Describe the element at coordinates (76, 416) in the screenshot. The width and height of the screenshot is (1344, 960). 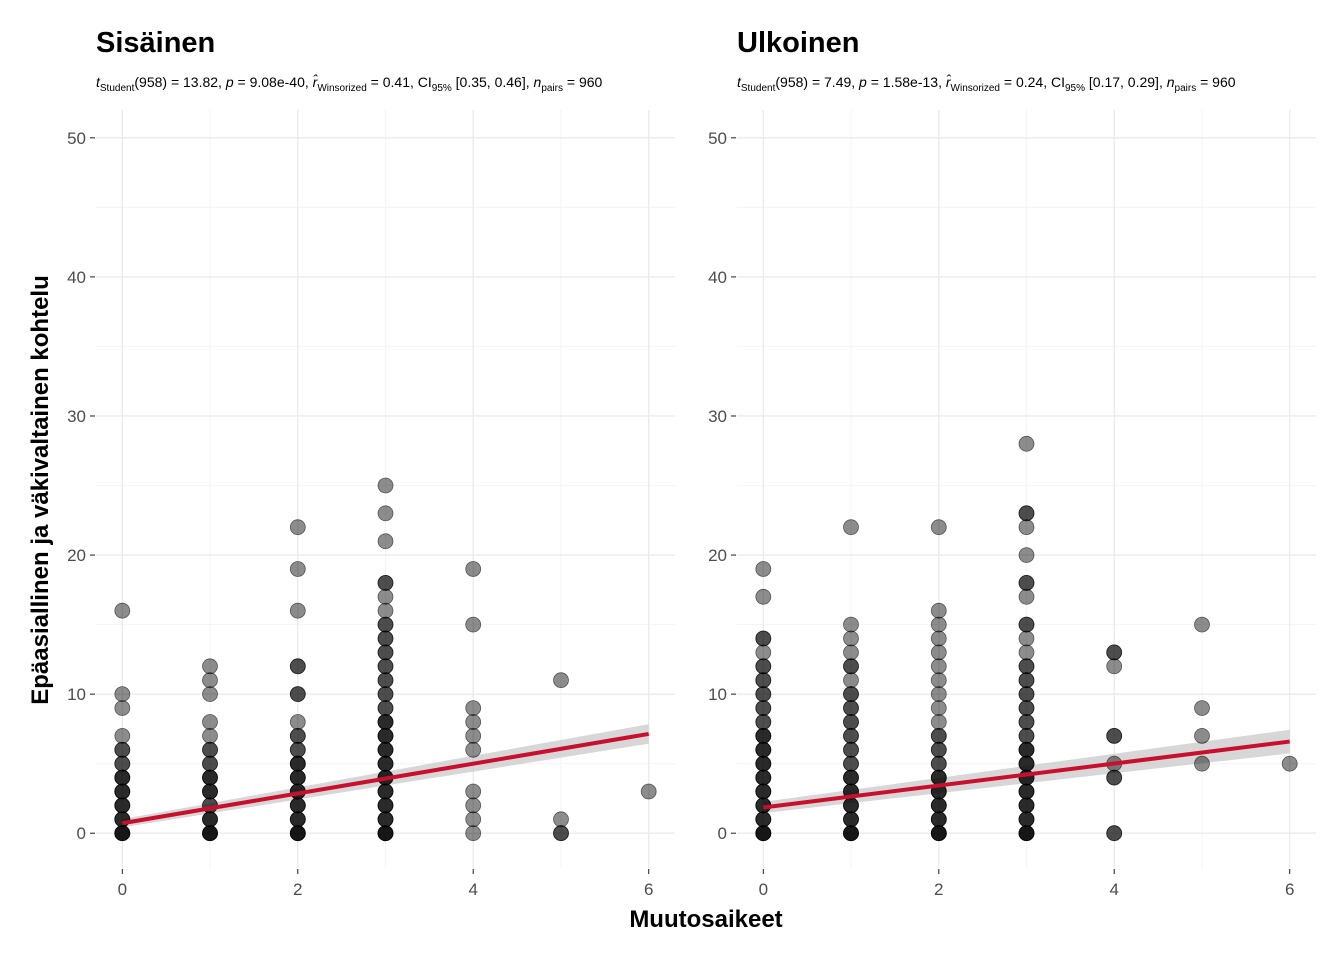
I see `y-tick-label: 30` at that location.